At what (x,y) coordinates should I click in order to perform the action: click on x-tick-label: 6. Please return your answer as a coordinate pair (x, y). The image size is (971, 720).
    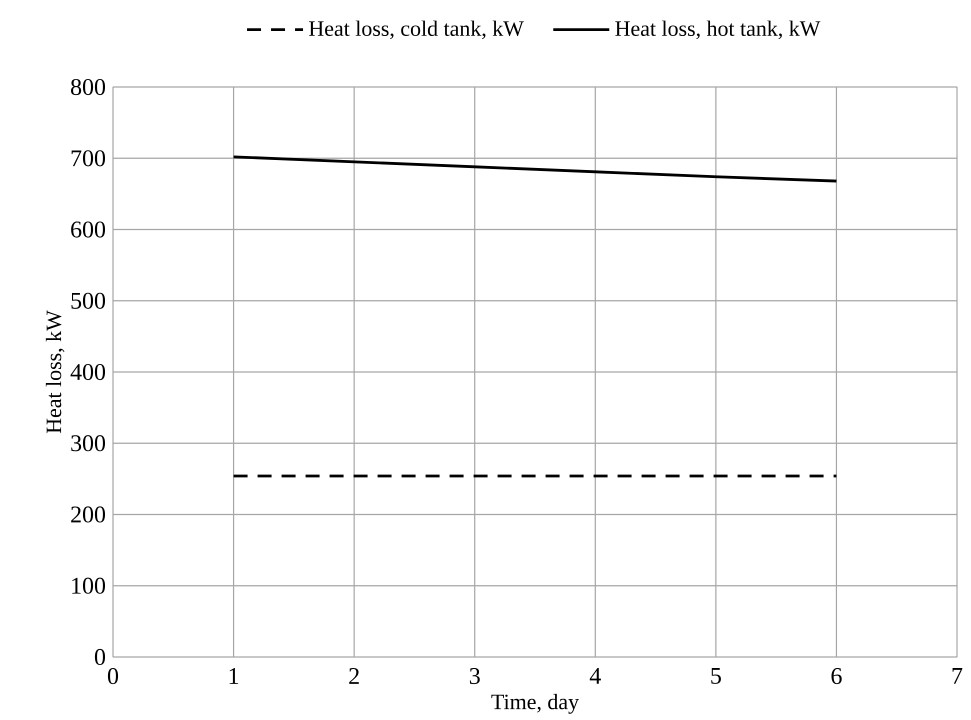
    Looking at the image, I should click on (836, 676).